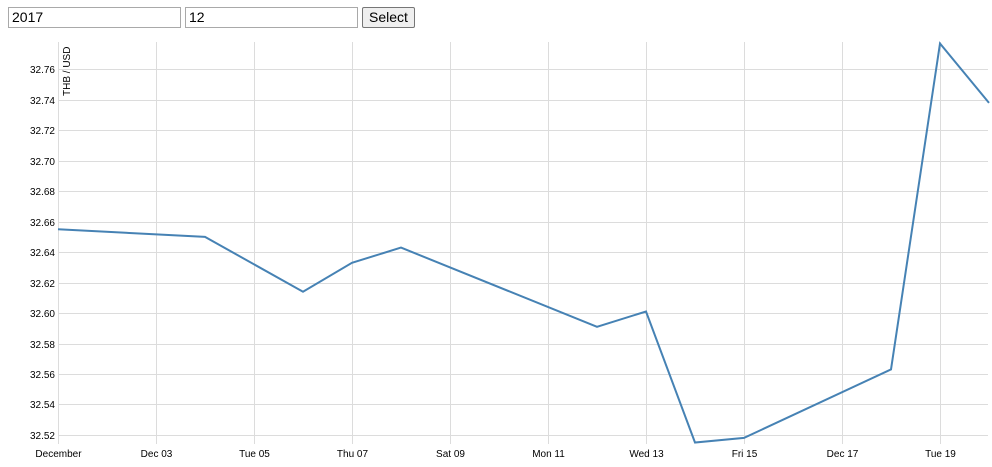  What do you see at coordinates (58, 454) in the screenshot?
I see `x-tick-label: December` at bounding box center [58, 454].